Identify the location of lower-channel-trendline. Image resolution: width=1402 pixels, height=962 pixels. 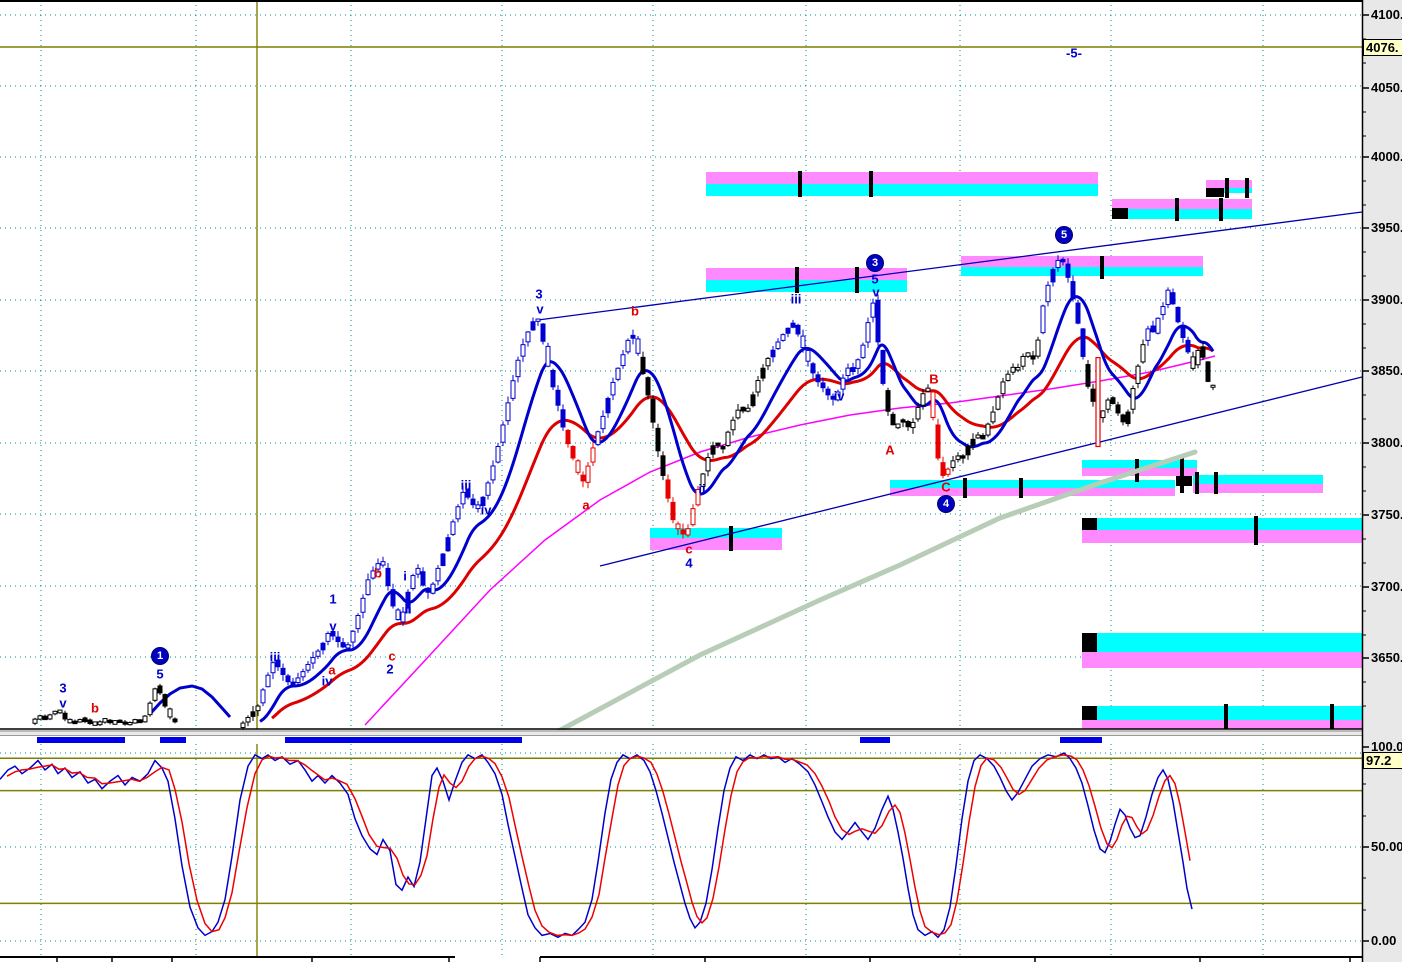
(981, 471).